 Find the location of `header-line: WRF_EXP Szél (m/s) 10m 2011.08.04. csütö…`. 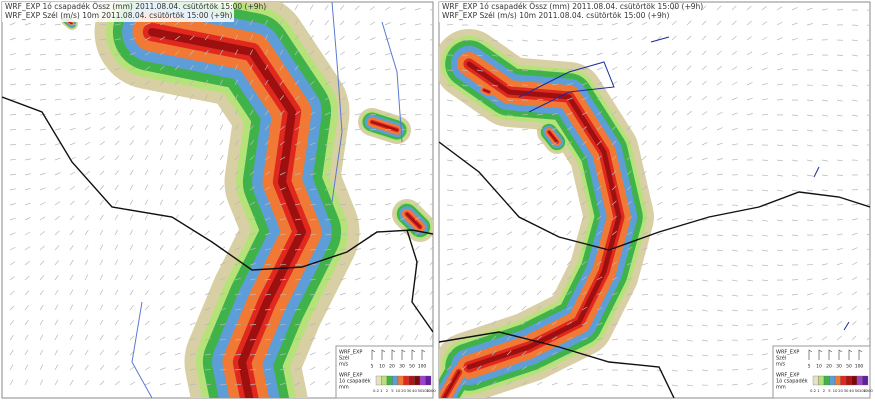

header-line: WRF_EXP Szél (m/s) 10m 2011.08.04. csütö… is located at coordinates (119, 15).